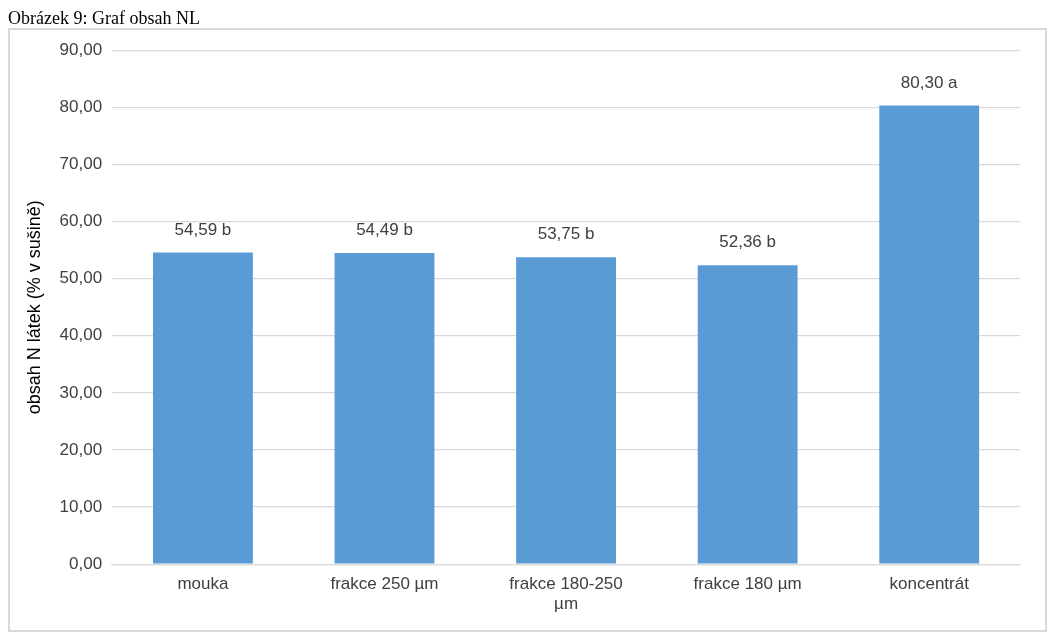  Describe the element at coordinates (104, 18) in the screenshot. I see `chart-title: Obrázek 9: Graf obsah NL` at that location.